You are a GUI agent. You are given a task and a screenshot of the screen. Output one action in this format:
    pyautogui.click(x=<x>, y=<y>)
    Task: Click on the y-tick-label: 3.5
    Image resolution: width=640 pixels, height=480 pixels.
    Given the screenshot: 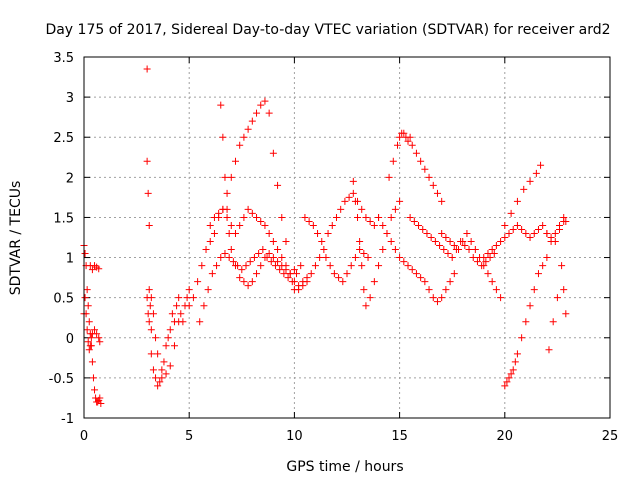 What is the action you would take?
    pyautogui.click(x=63, y=58)
    